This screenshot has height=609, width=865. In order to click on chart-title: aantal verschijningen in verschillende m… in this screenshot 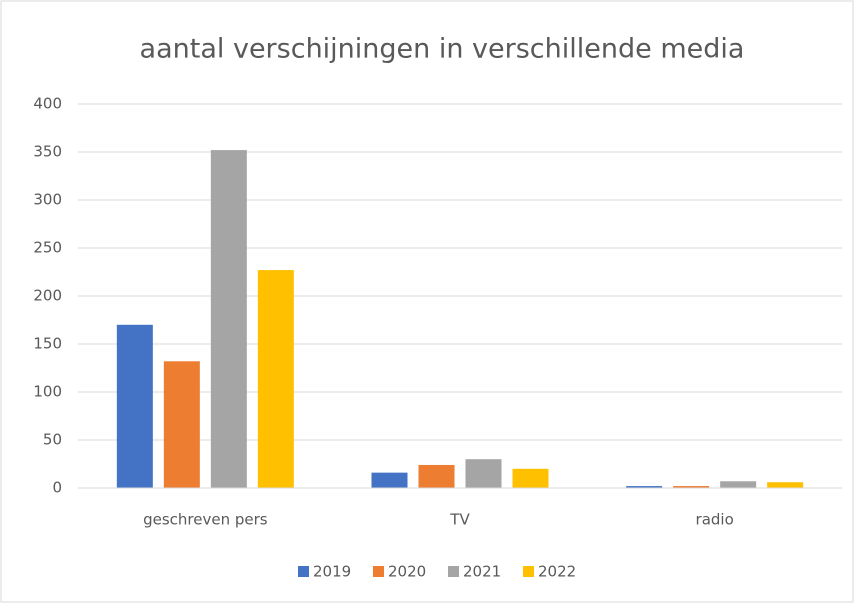, I will do `click(442, 49)`.